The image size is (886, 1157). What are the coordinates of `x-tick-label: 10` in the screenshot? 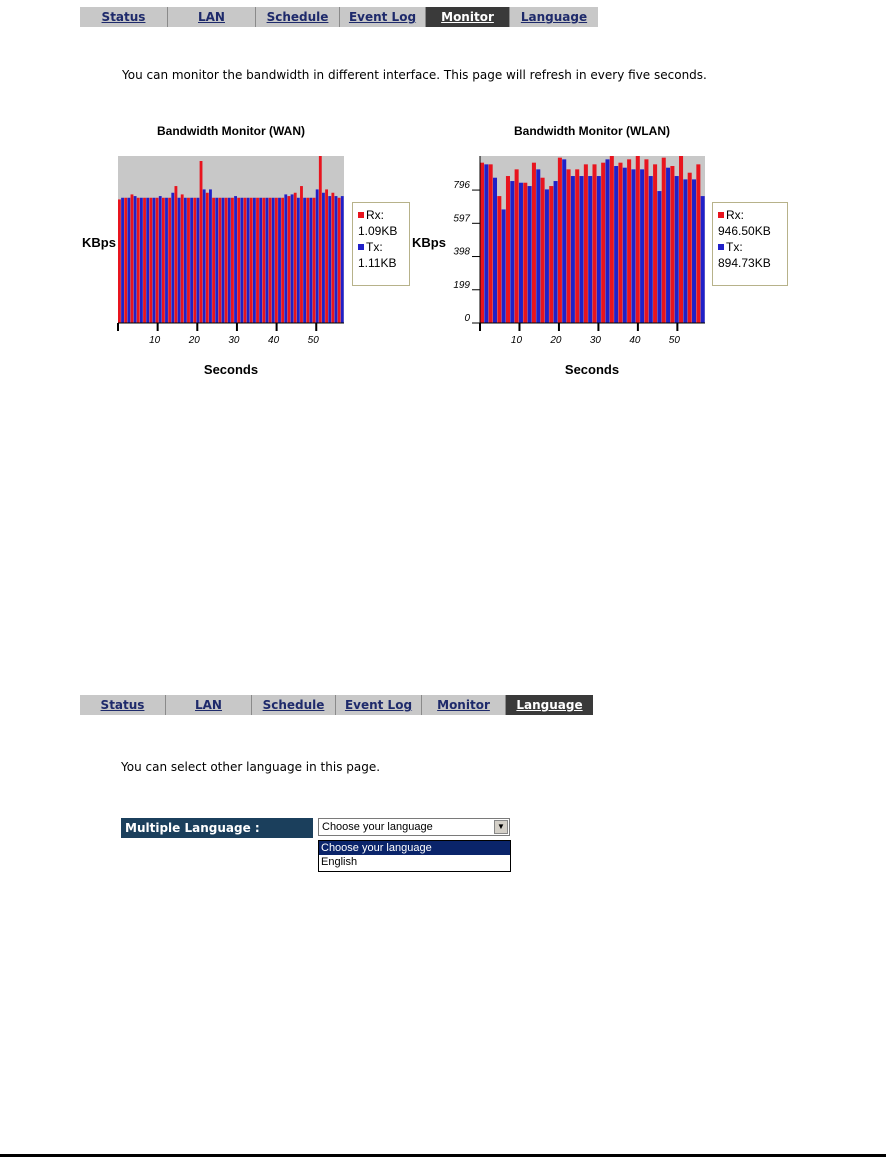 It's located at (155, 340).